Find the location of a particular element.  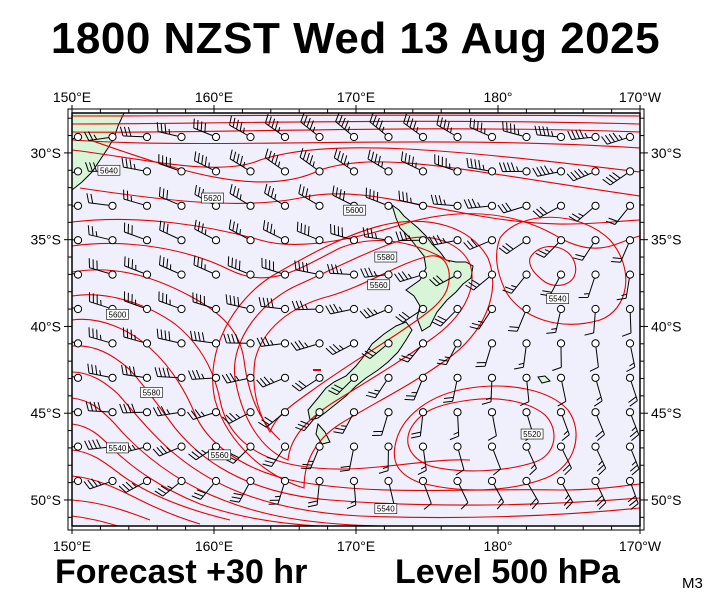

lon-tick-label-bottom: 180° is located at coordinates (498, 546).